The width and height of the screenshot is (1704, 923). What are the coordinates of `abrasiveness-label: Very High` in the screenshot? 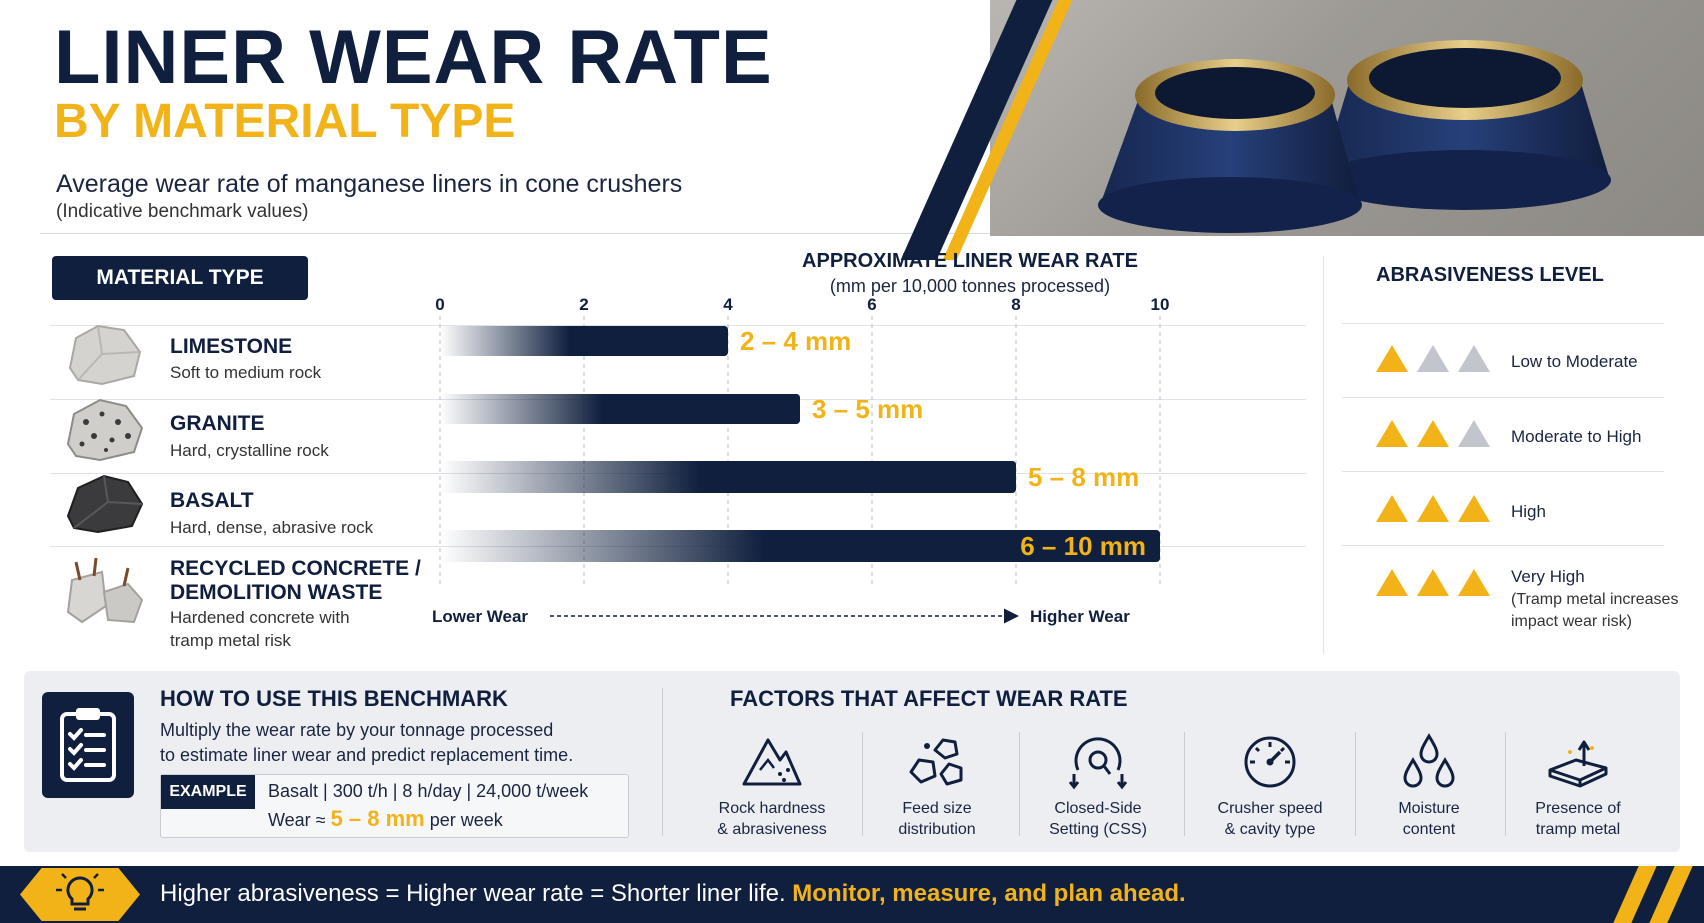 It's located at (1548, 576).